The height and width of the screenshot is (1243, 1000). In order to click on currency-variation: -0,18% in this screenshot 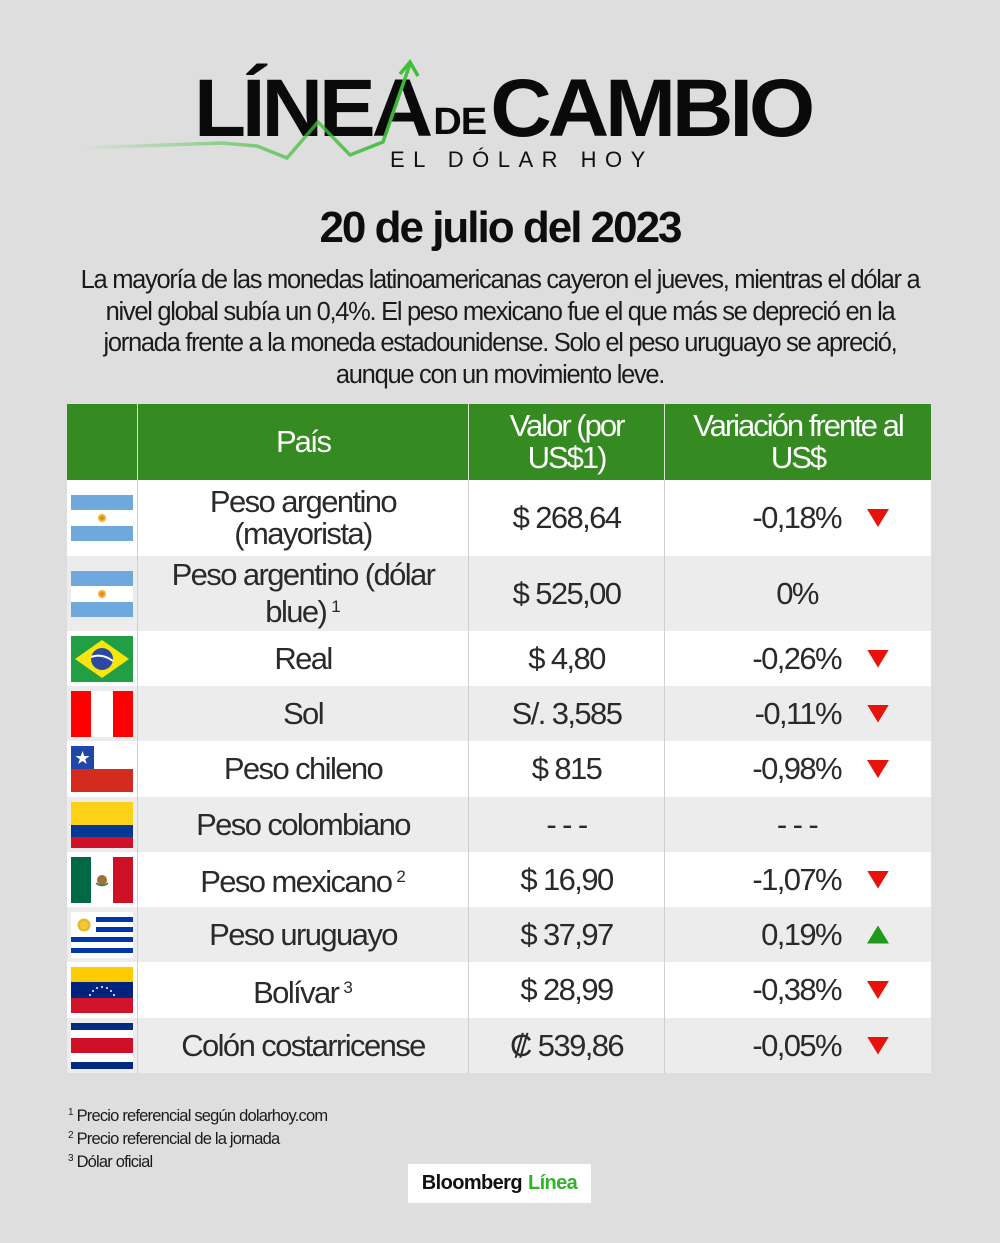, I will do `click(798, 518)`.